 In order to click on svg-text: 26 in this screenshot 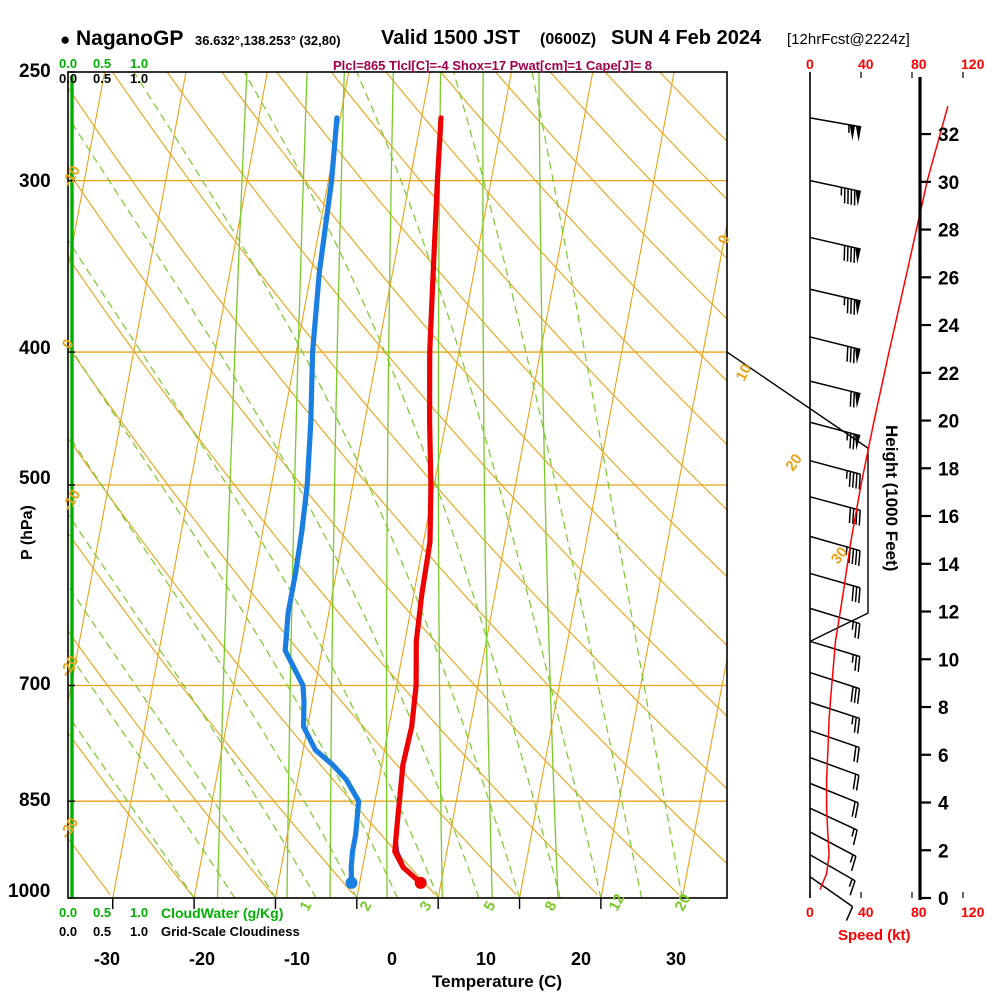, I will do `click(948, 278)`.